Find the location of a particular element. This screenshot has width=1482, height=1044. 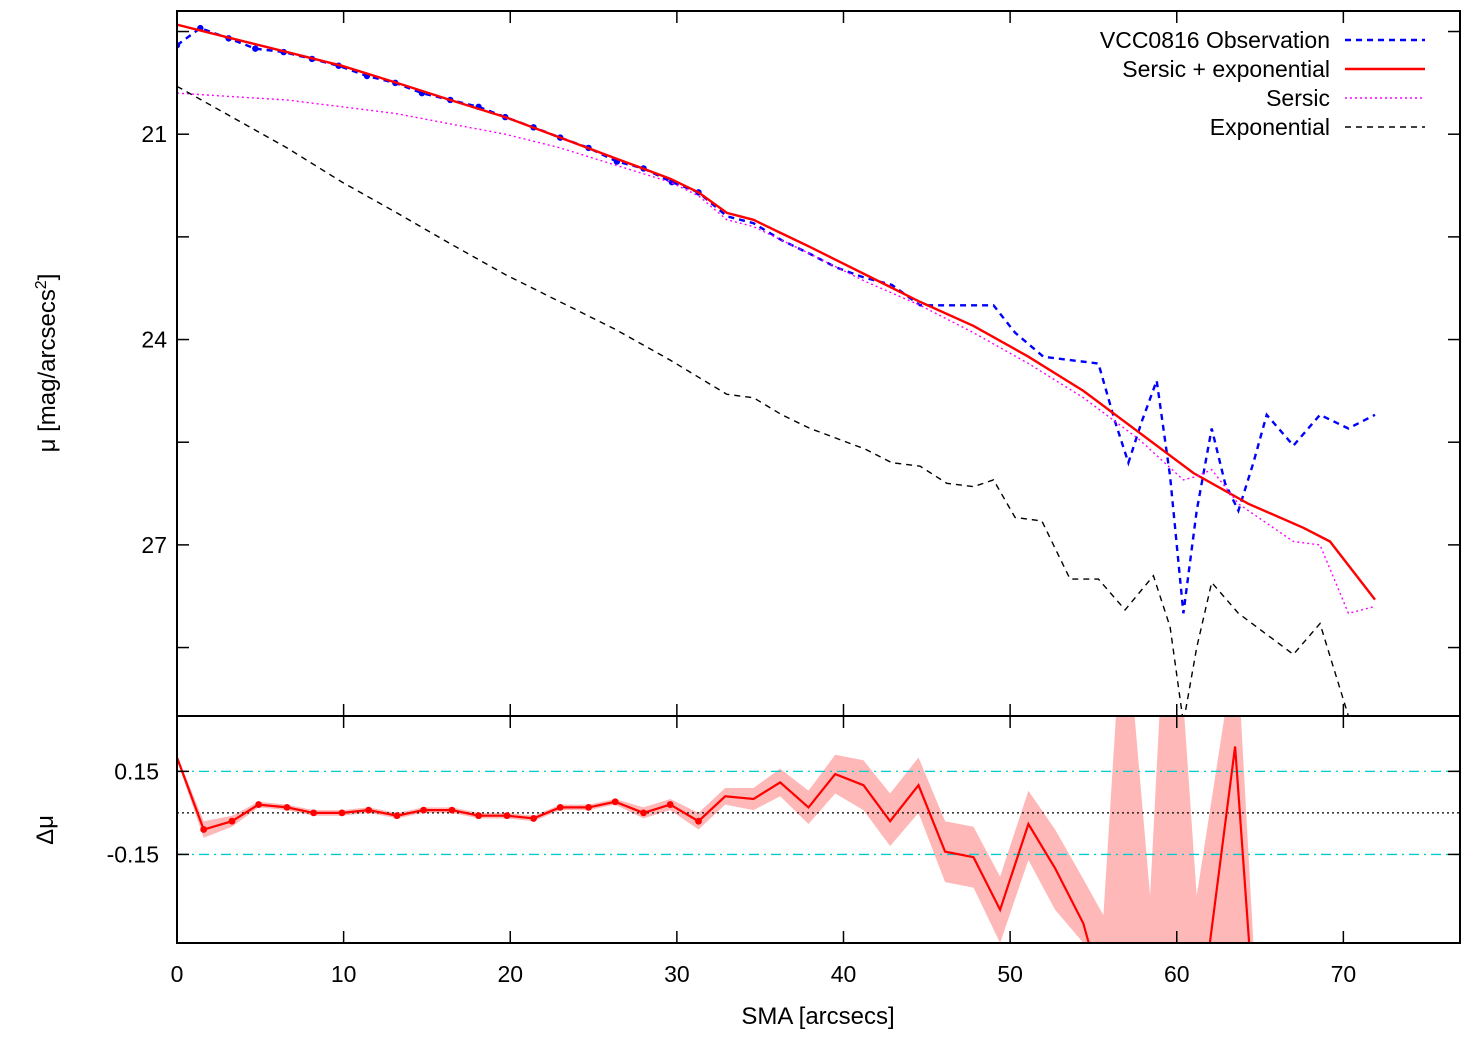

x-tick-label: 0 is located at coordinates (177, 974).